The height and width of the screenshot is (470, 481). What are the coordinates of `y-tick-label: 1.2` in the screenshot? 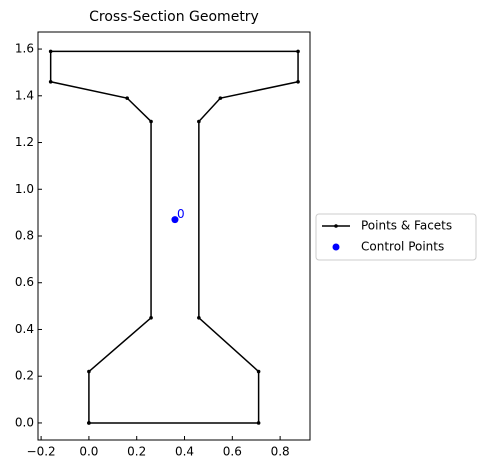 It's located at (24, 142).